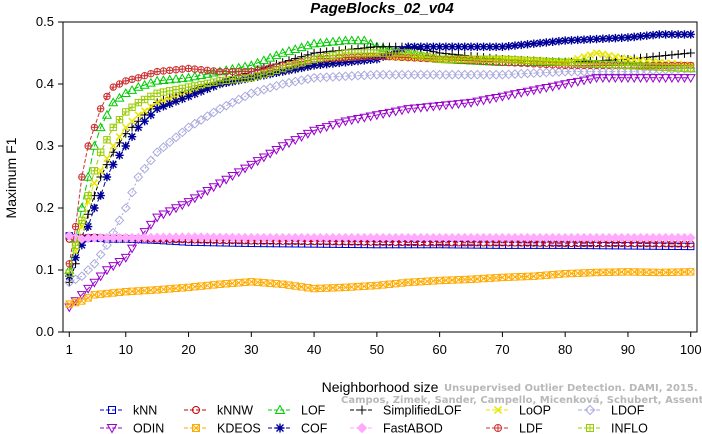  What do you see at coordinates (377, 349) in the screenshot?
I see `x-tick-label: 50` at bounding box center [377, 349].